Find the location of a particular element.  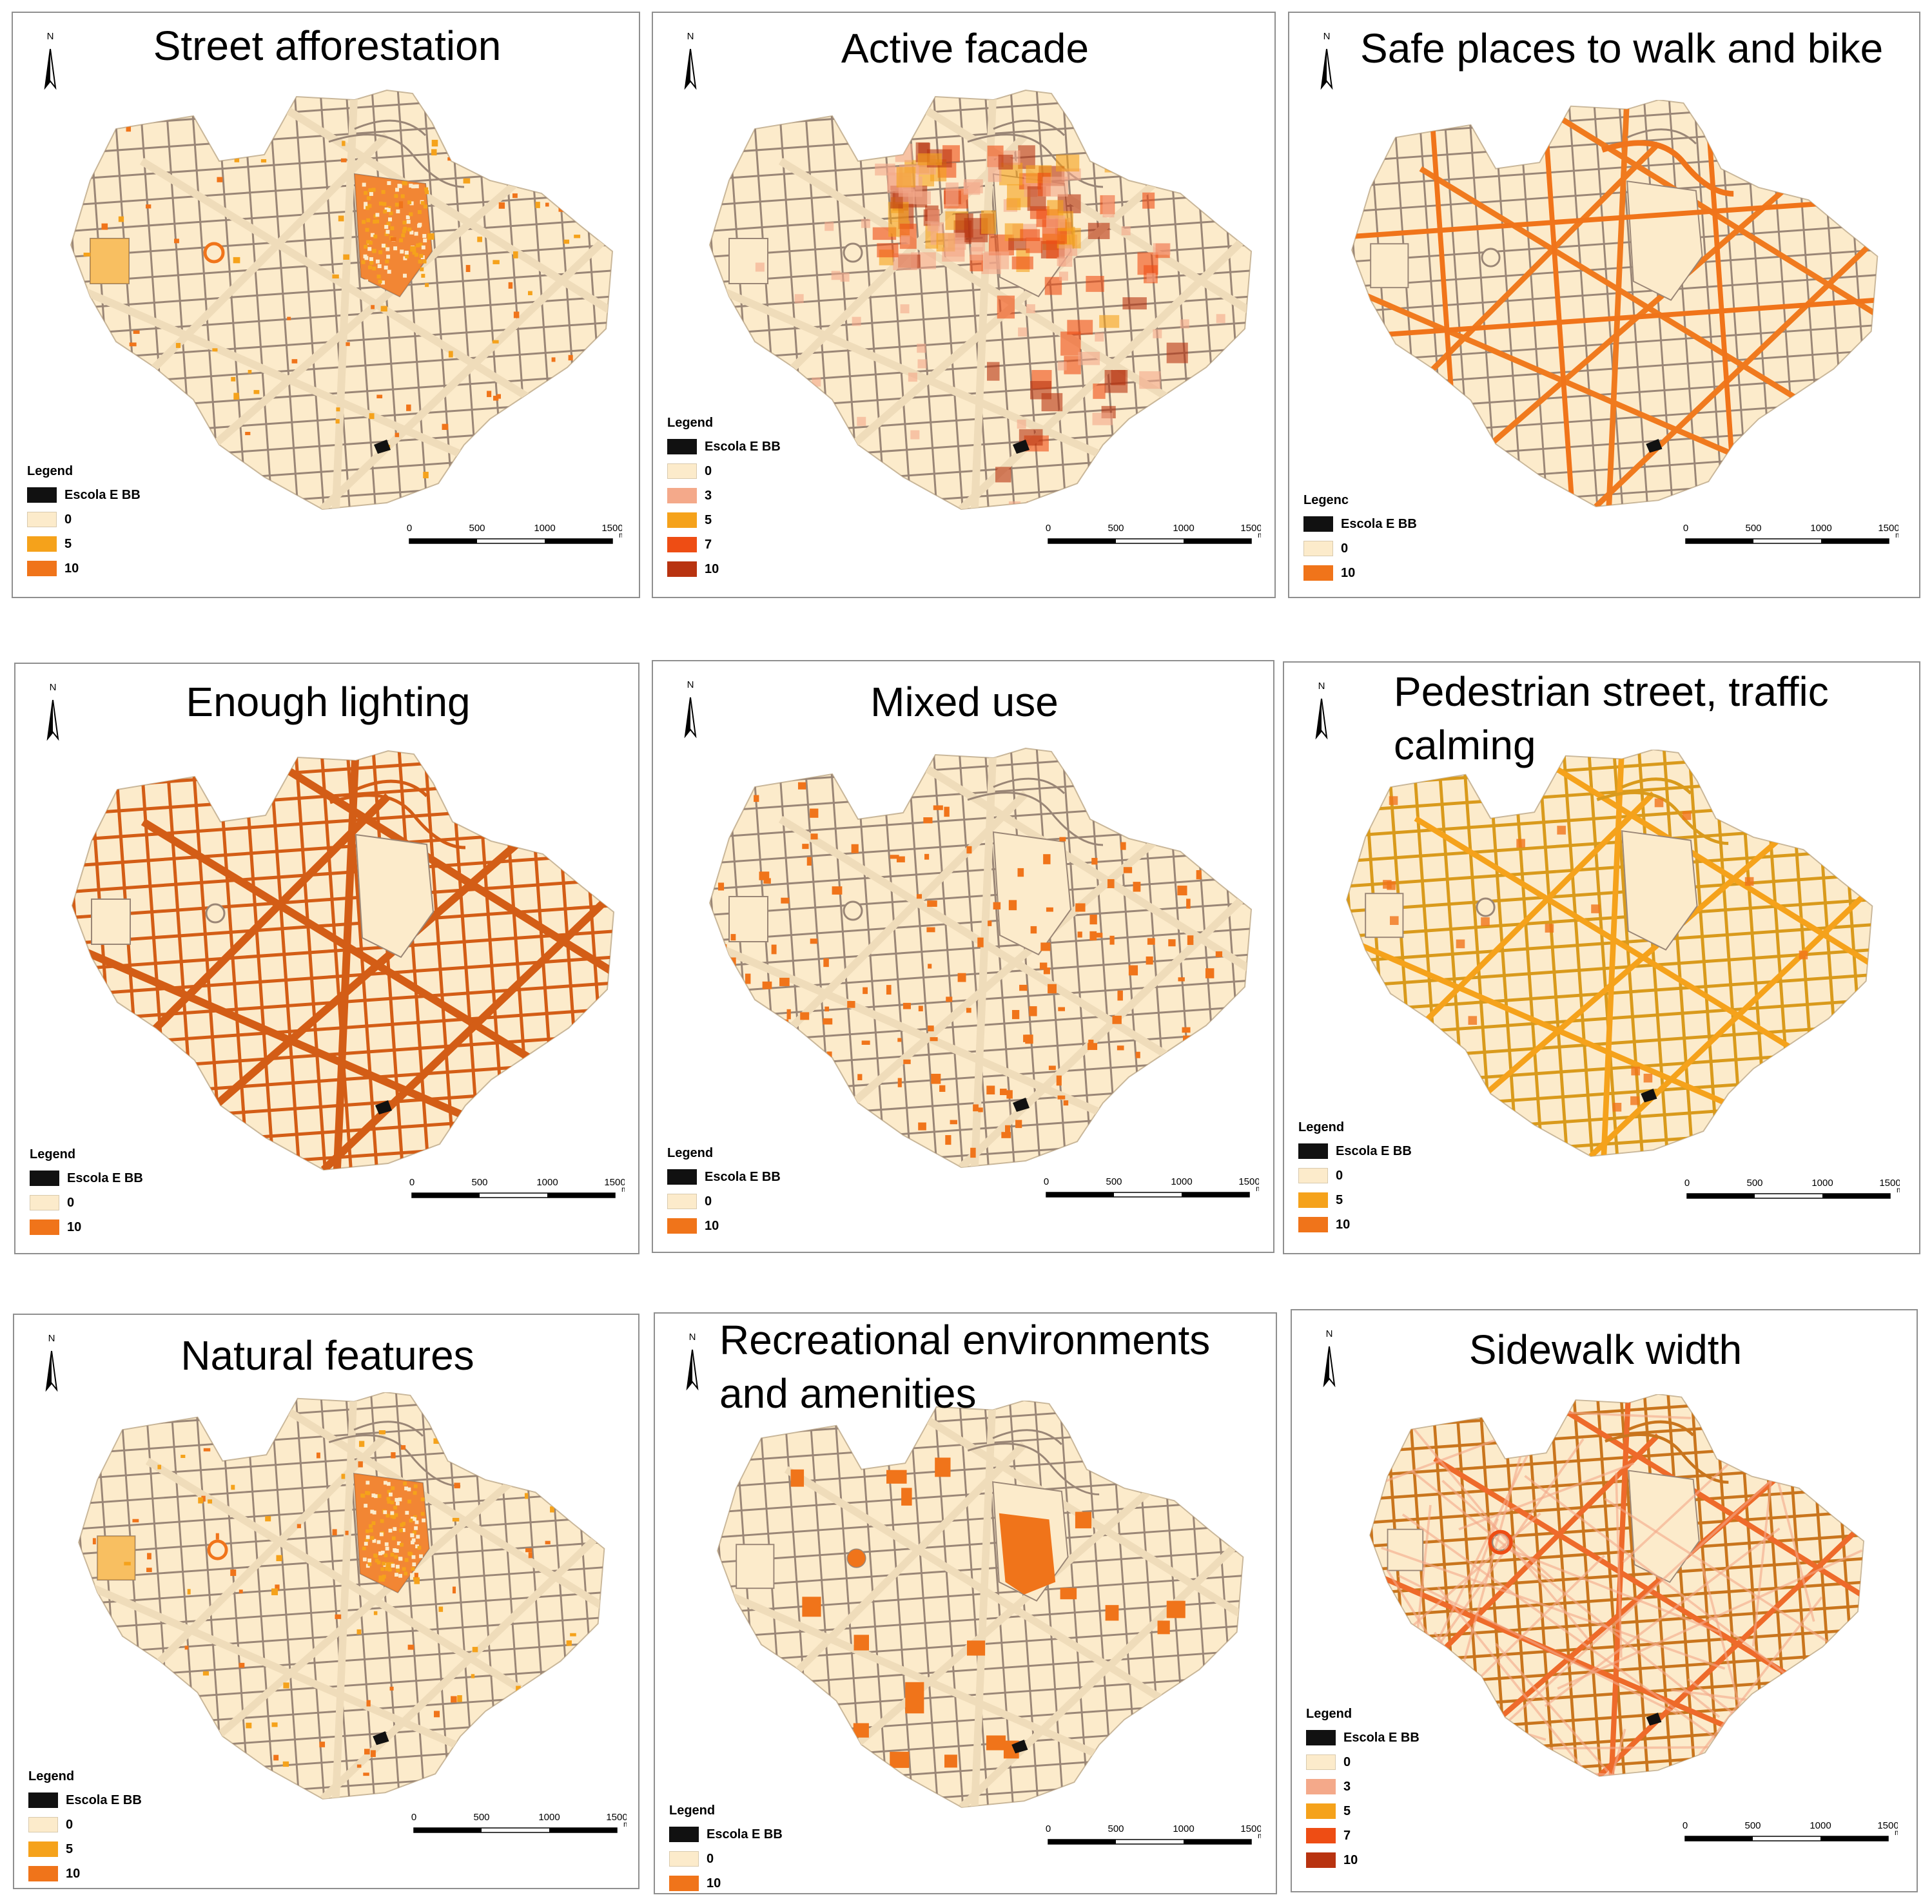

map-legend: Legend Escola E BB 0 3 5 7 10 is located at coordinates (1363, 1789).